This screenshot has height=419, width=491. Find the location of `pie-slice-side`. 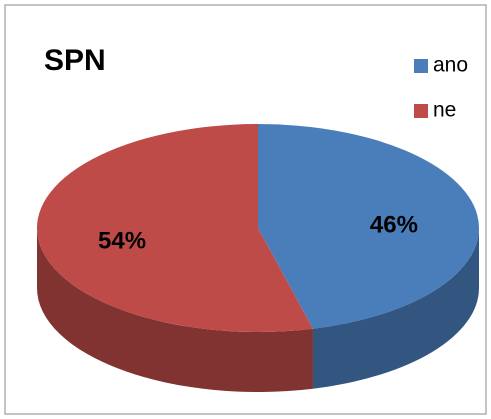

pie-slice-side is located at coordinates (395, 308).